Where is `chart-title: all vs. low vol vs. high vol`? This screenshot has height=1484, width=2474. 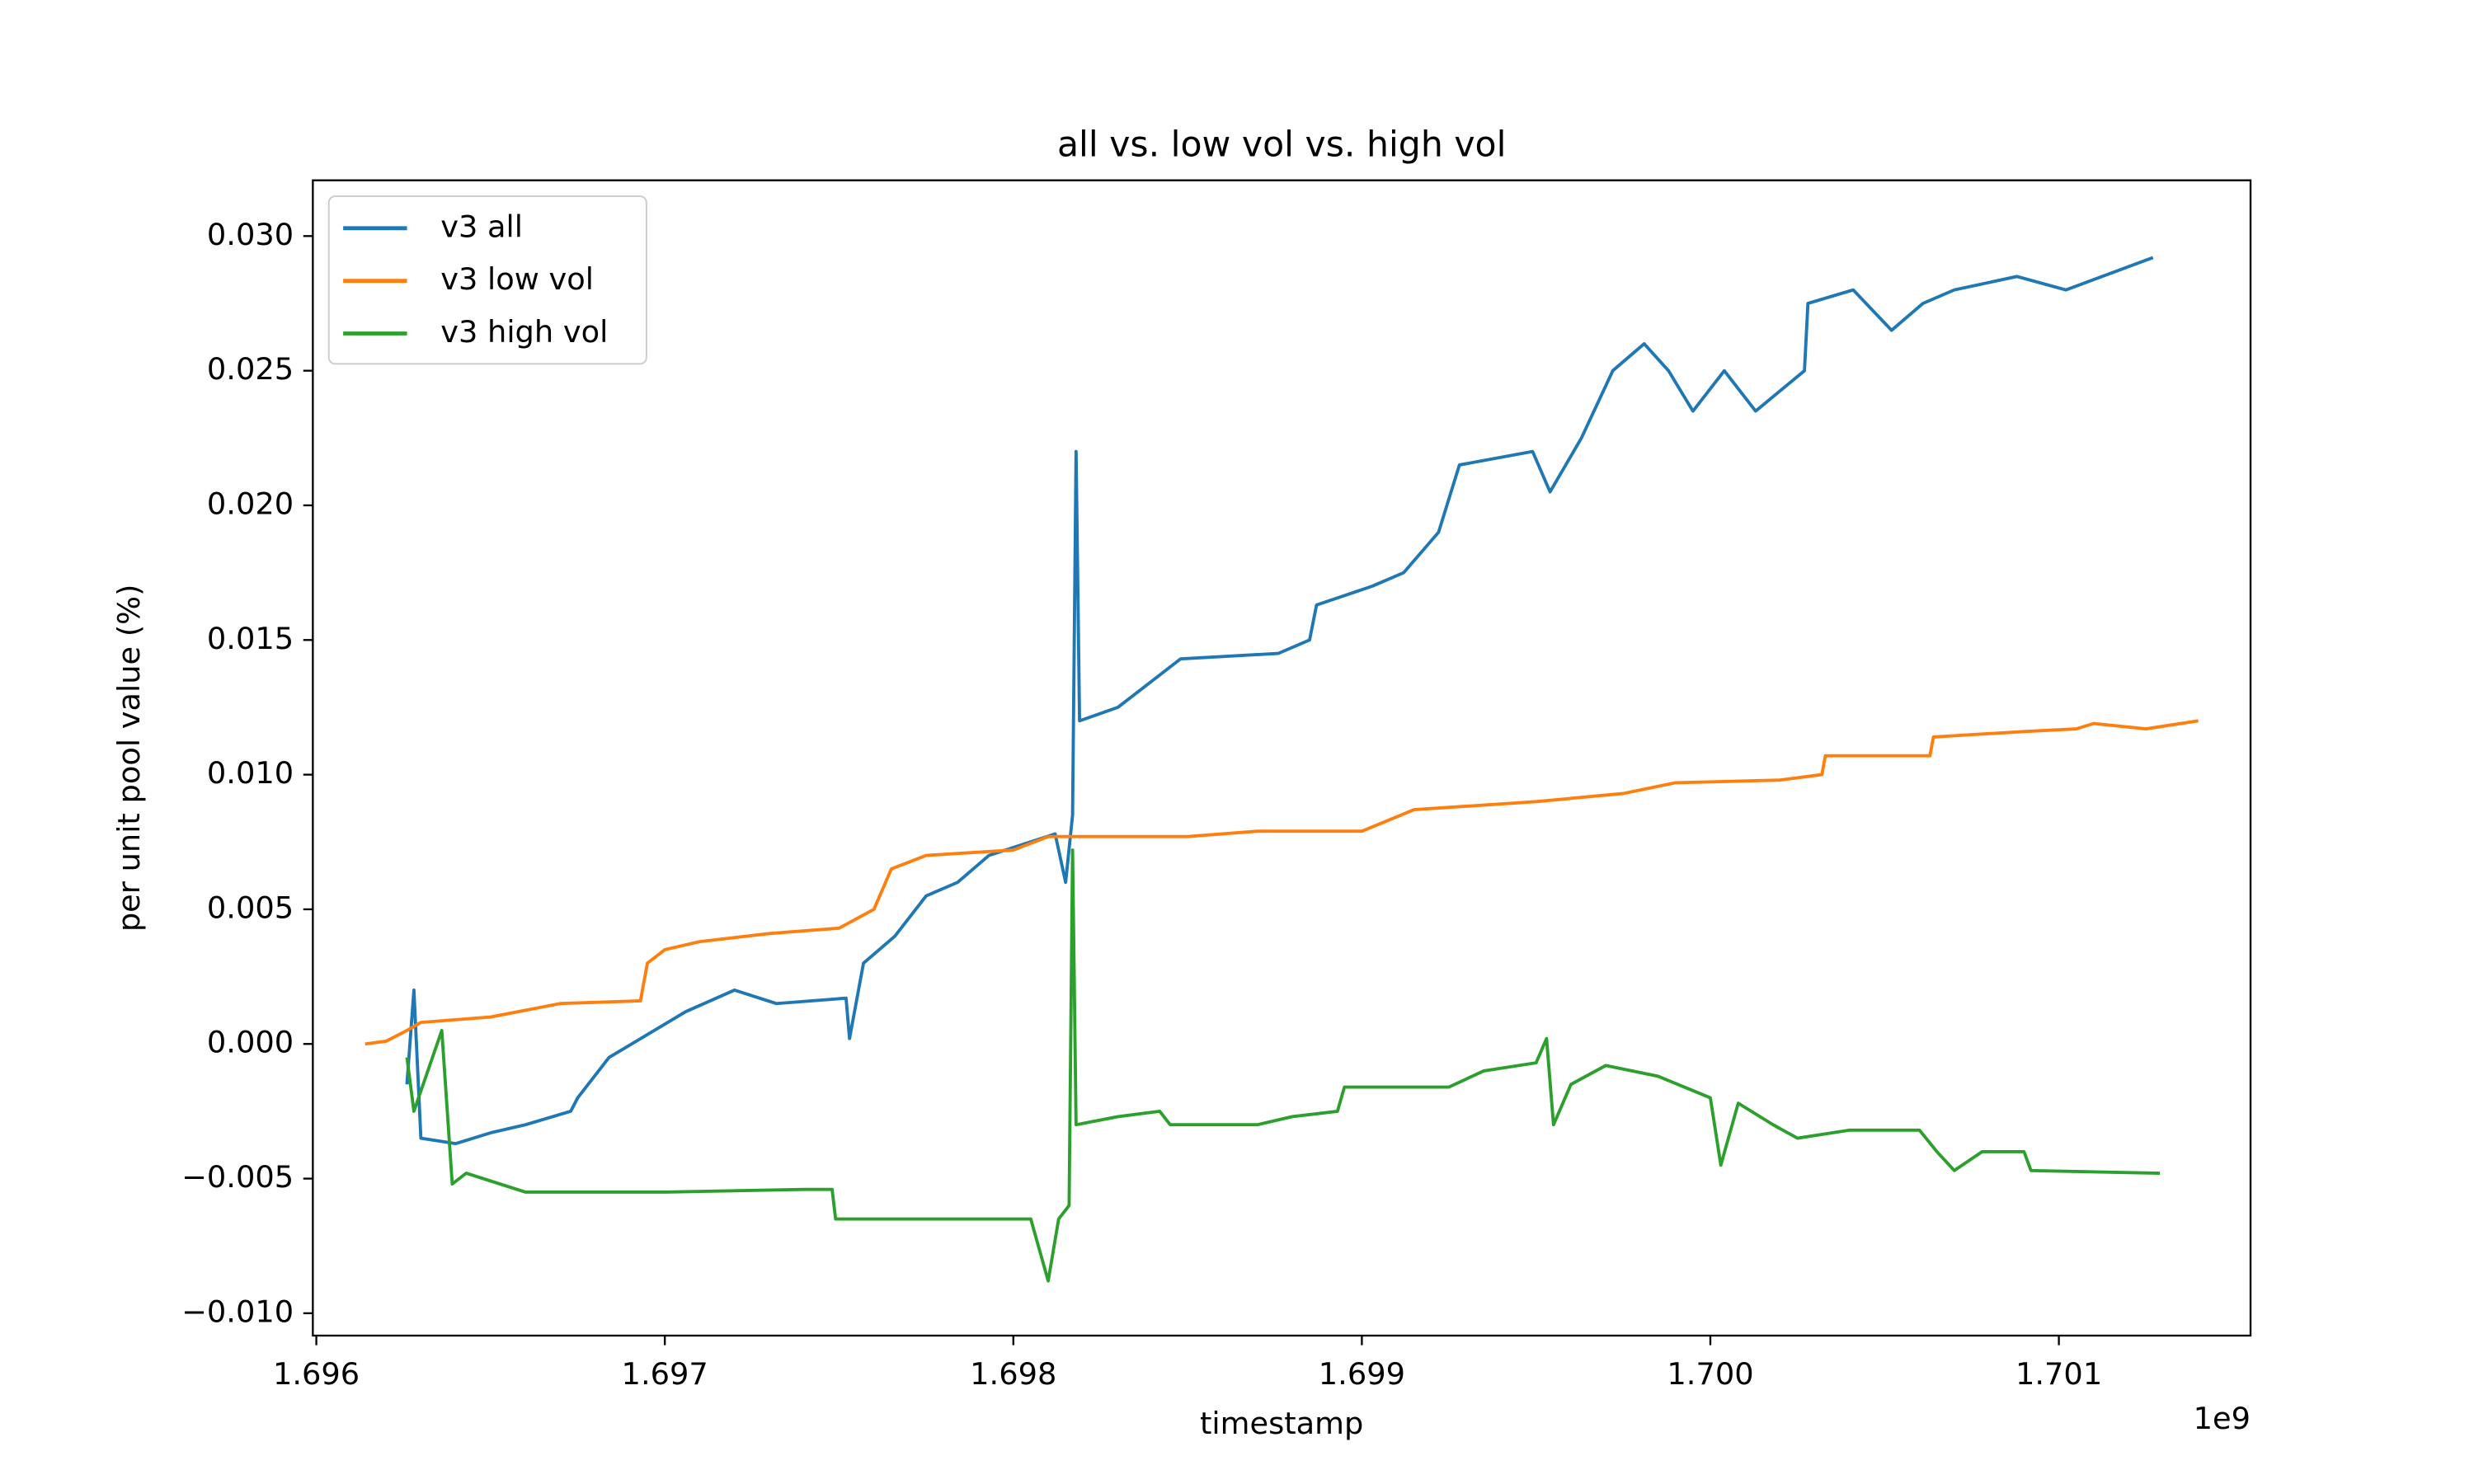
chart-title: all vs. low vol vs. high vol is located at coordinates (1281, 145).